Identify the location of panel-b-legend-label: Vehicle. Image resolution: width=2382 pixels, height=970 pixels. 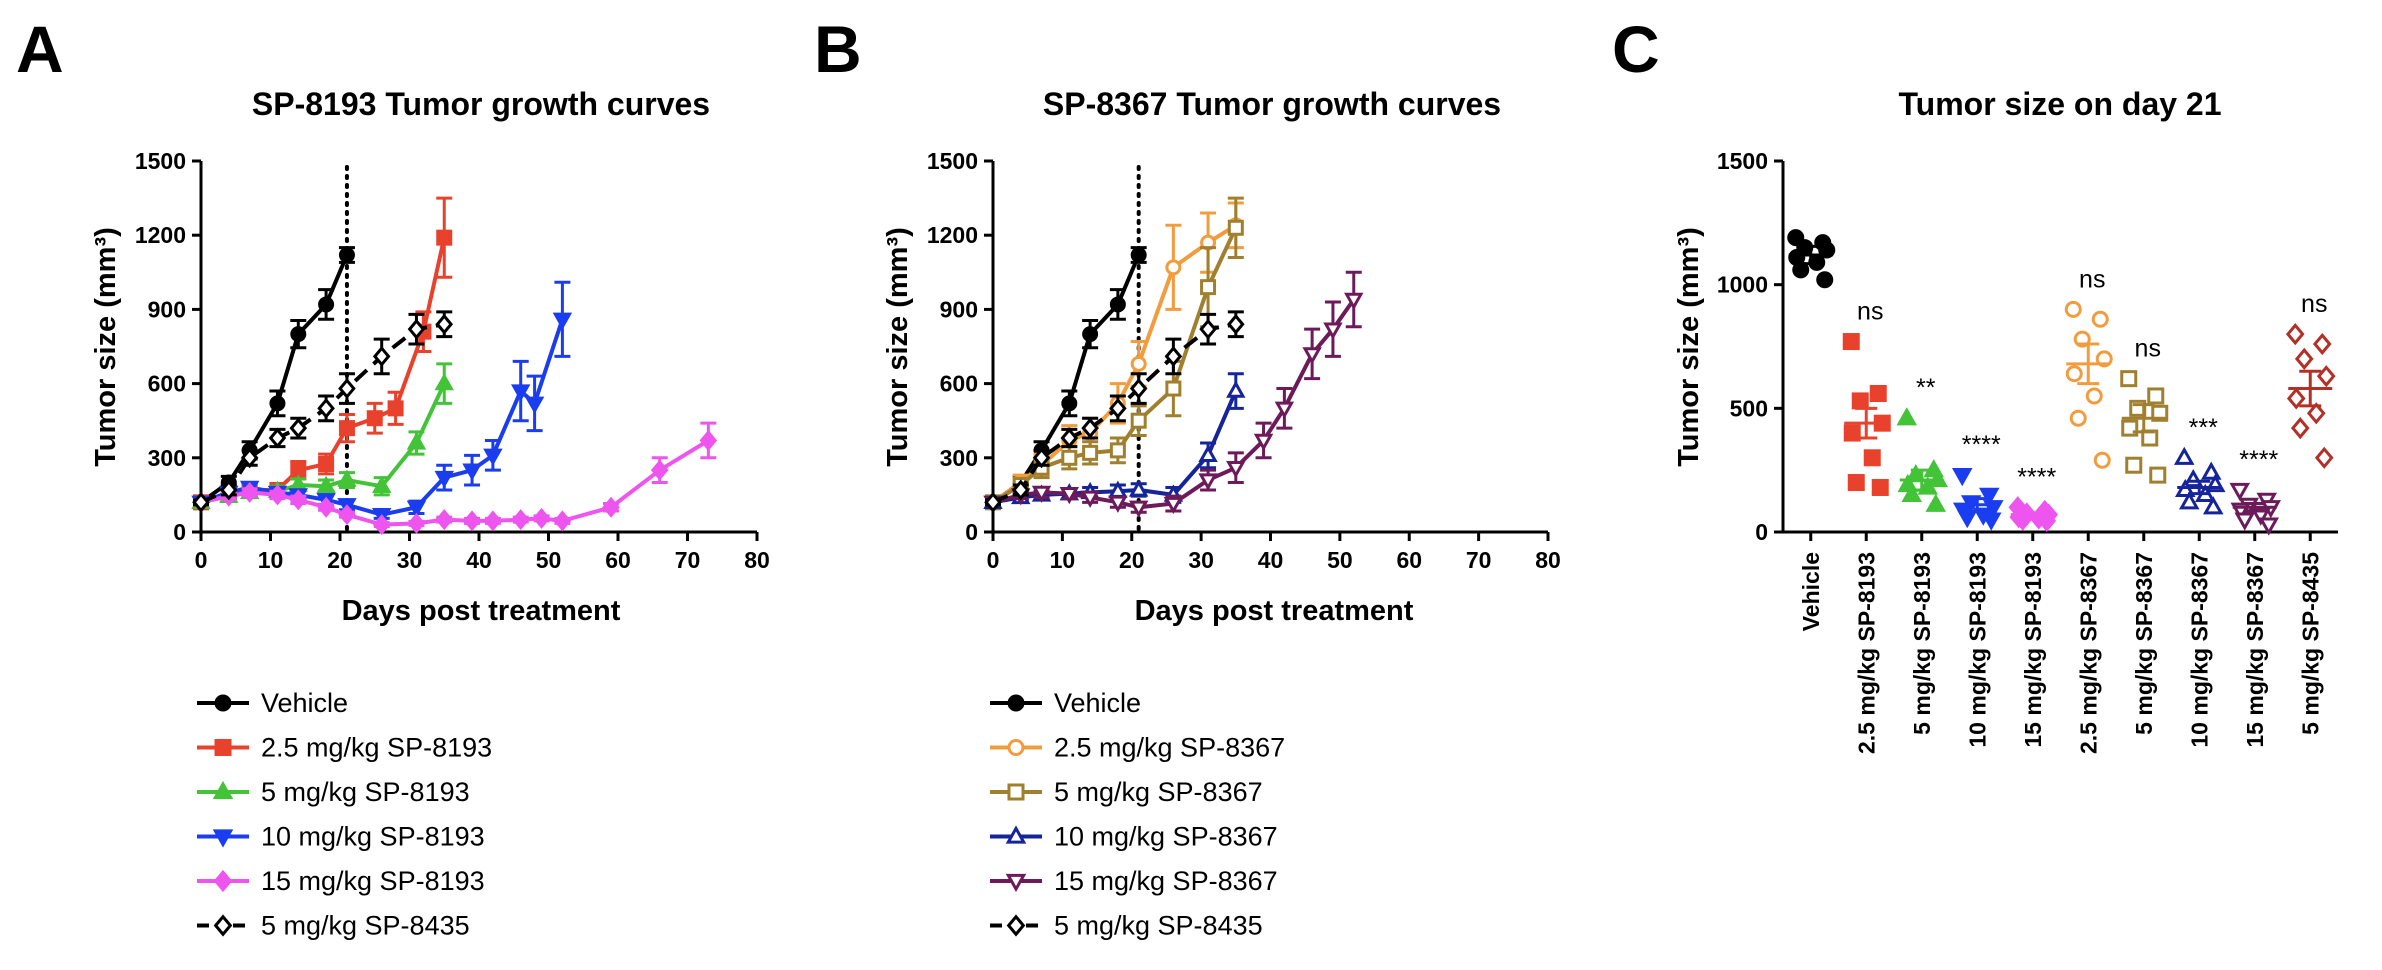
(1097, 703).